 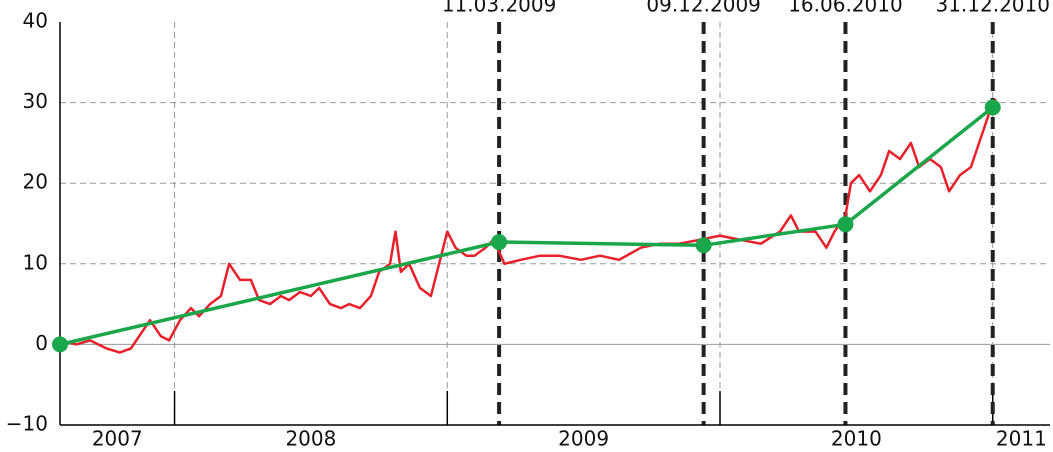 What do you see at coordinates (27, 424) in the screenshot?
I see `y-tick-label: −10` at bounding box center [27, 424].